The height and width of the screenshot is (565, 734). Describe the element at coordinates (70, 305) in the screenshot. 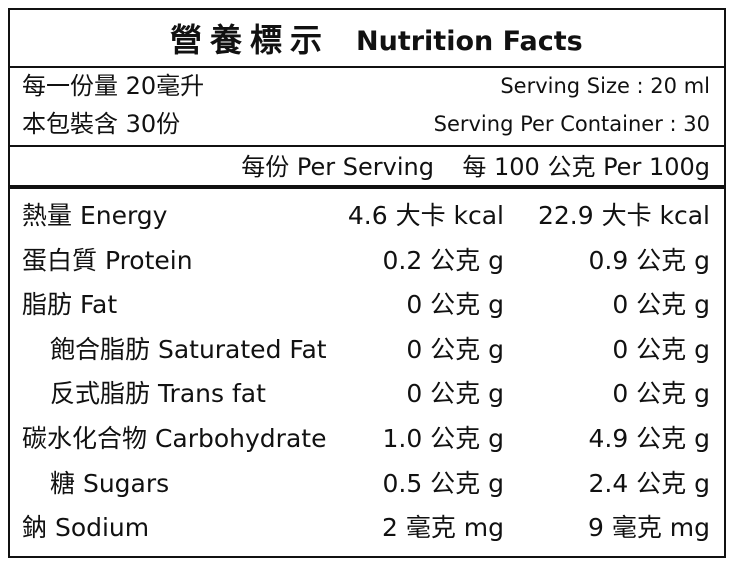

I see `nutrient-name: 脂肪 Fat` at that location.